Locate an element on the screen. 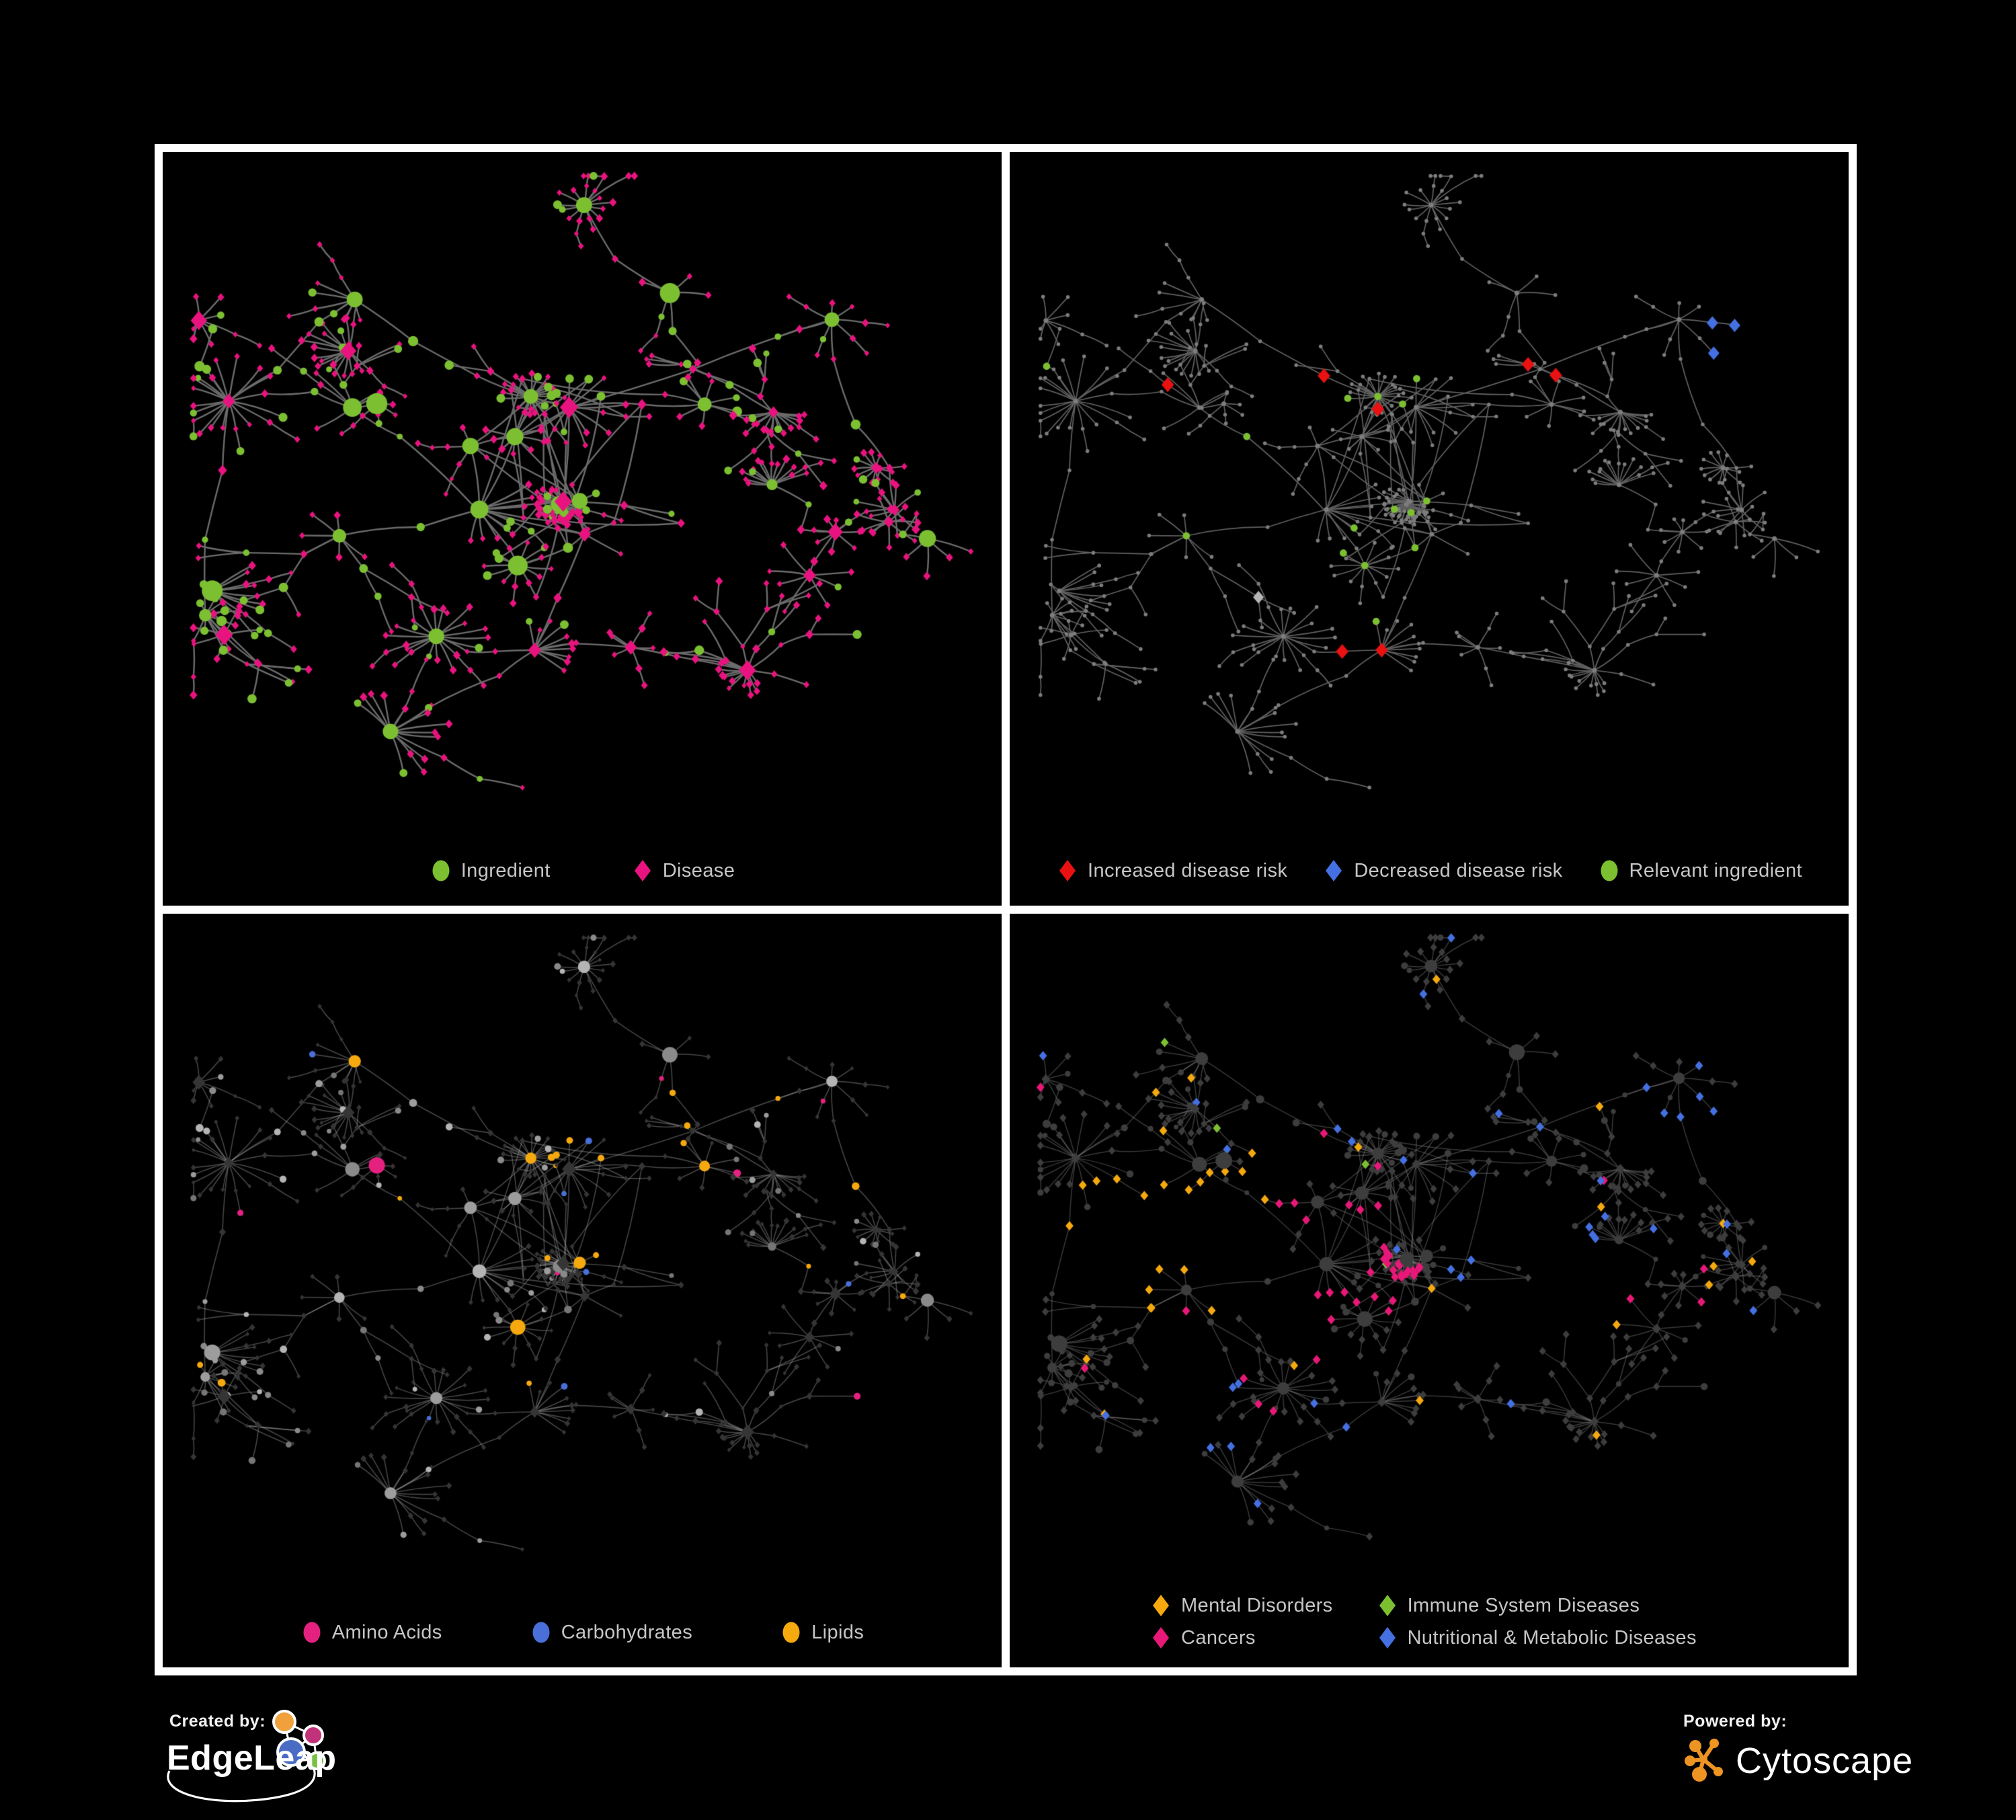 This screenshot has height=1820, width=2016. legend-item-lipids: Lipids is located at coordinates (822, 1632).